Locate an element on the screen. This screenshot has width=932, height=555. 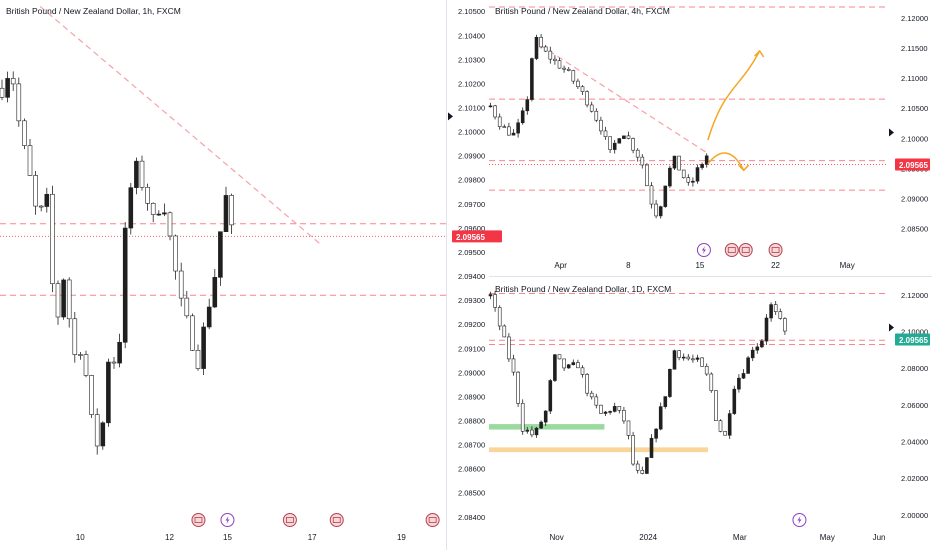
price-tick-label: 2.09900 is located at coordinates (471, 156).